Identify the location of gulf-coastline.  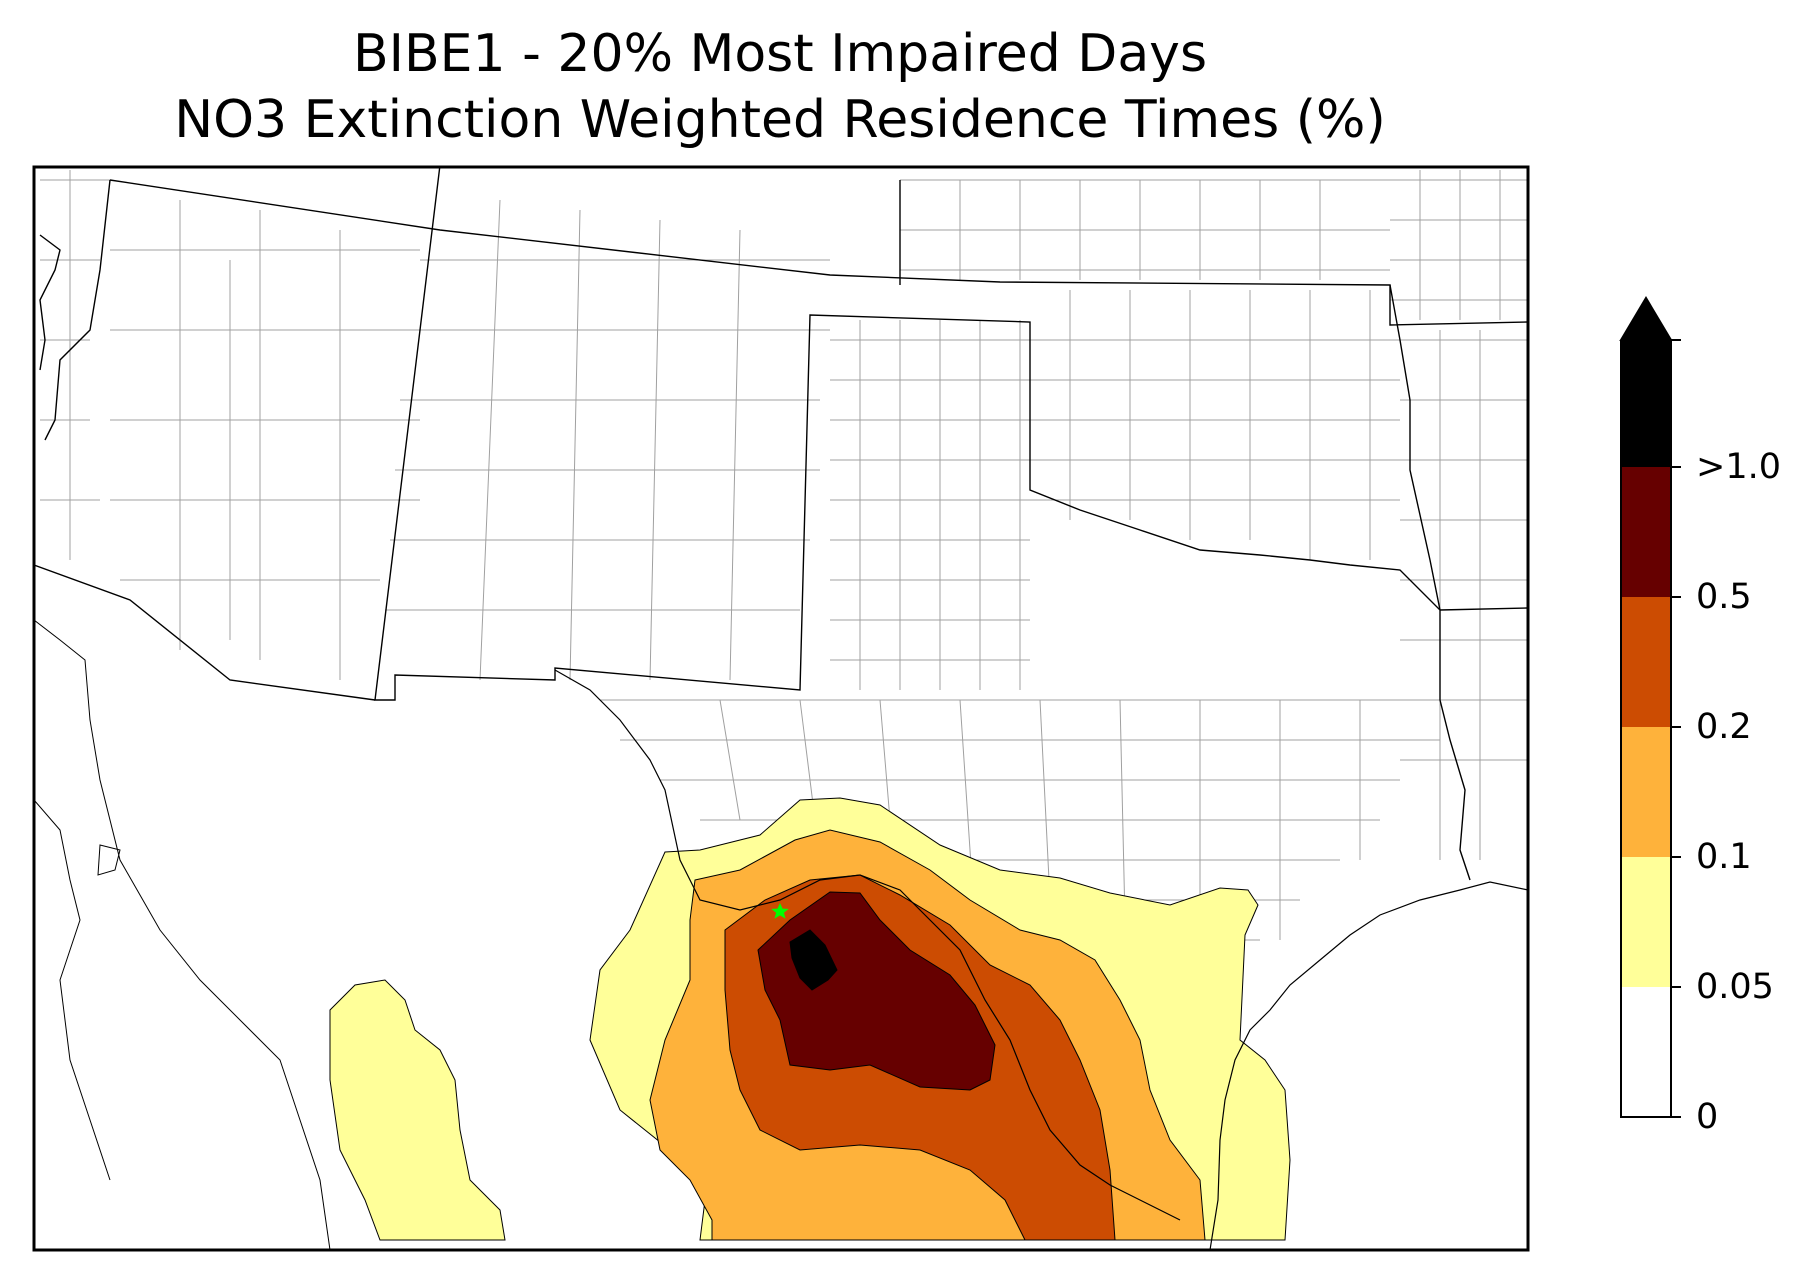
(1368, 1065).